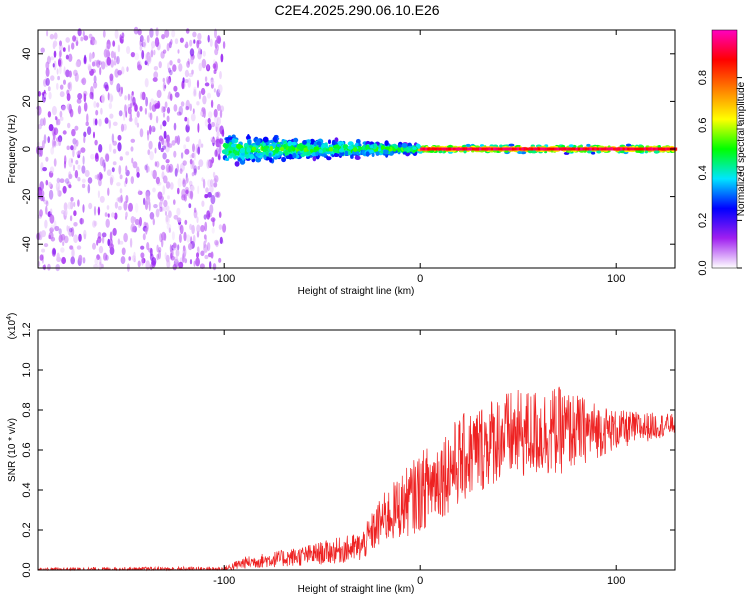  What do you see at coordinates (27, 569) in the screenshot?
I see `y-tick-label: 0.0` at bounding box center [27, 569].